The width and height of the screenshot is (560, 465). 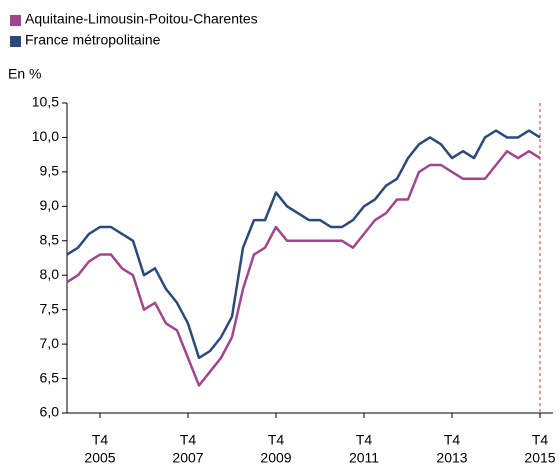 What do you see at coordinates (50, 274) in the screenshot?
I see `y-tick-label: 8,0` at bounding box center [50, 274].